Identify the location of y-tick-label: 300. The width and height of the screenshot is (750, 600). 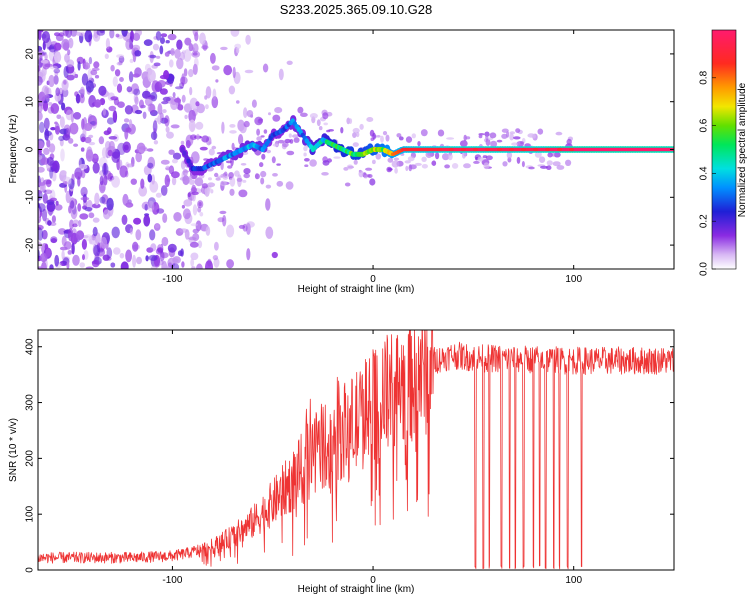
(30, 402).